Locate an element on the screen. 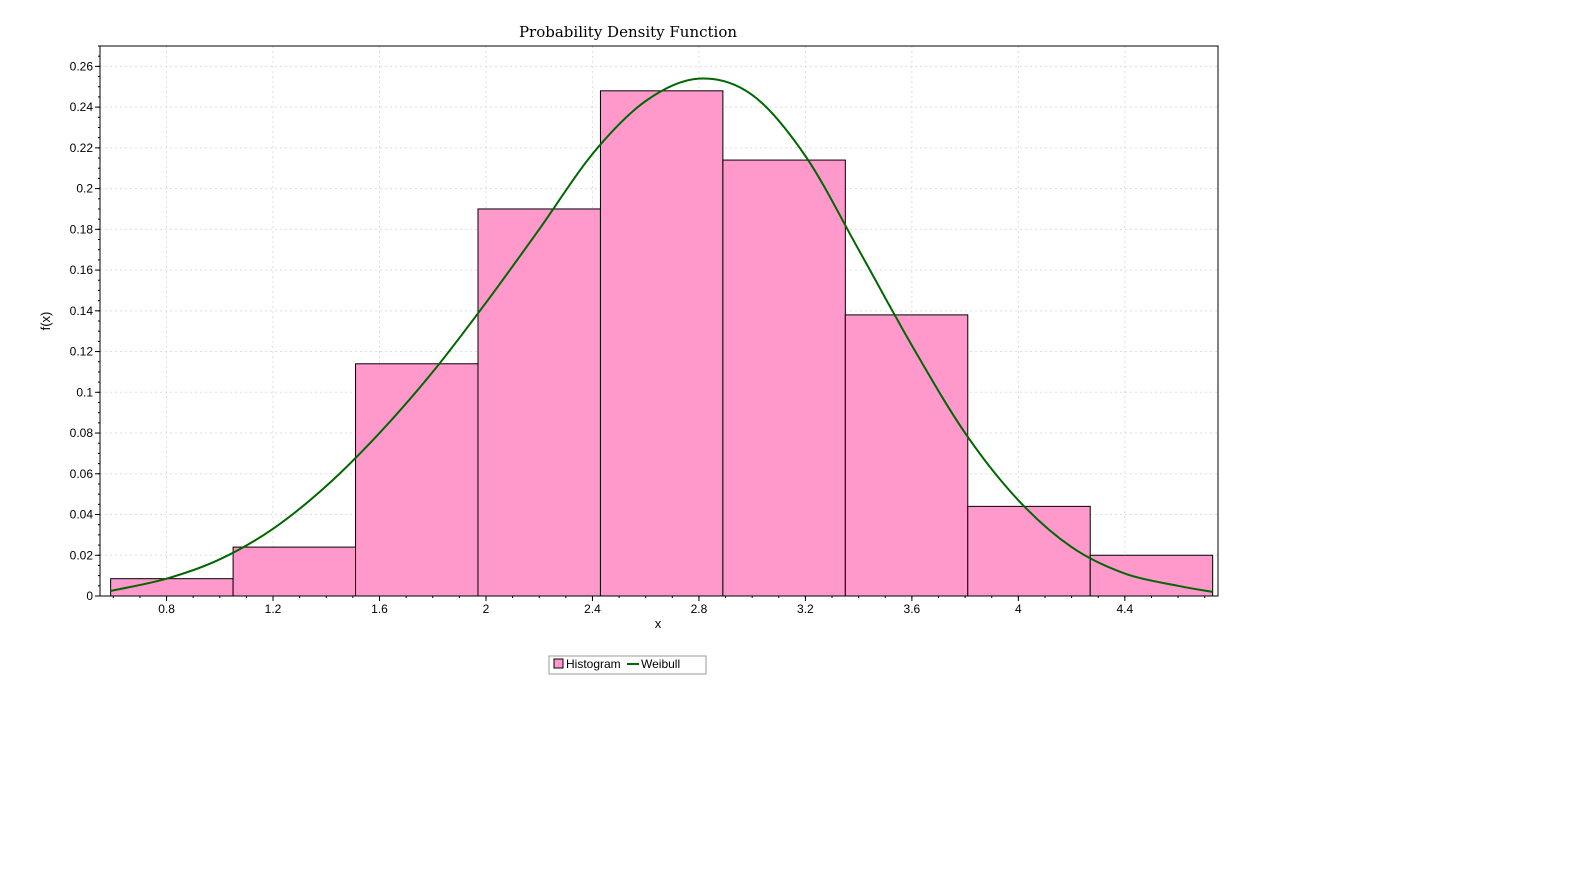 The height and width of the screenshot is (870, 1586). y-tick-label: 0.12 is located at coordinates (82, 352).